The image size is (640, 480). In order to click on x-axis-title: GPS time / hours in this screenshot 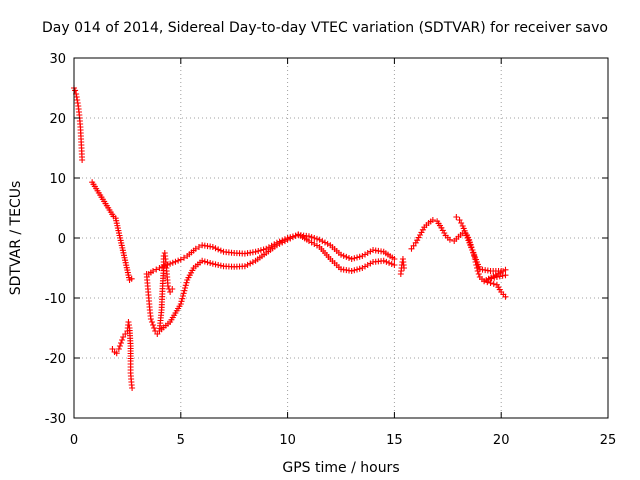, I will do `click(340, 468)`.